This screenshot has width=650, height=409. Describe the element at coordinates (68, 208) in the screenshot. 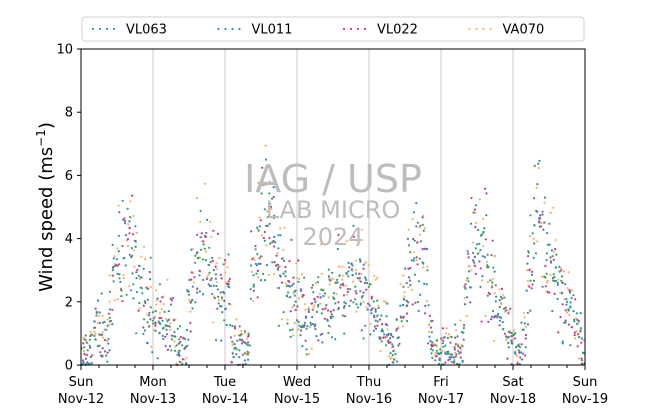

I see `y-axis-ticks: 0 2 4 6 8 10` at that location.